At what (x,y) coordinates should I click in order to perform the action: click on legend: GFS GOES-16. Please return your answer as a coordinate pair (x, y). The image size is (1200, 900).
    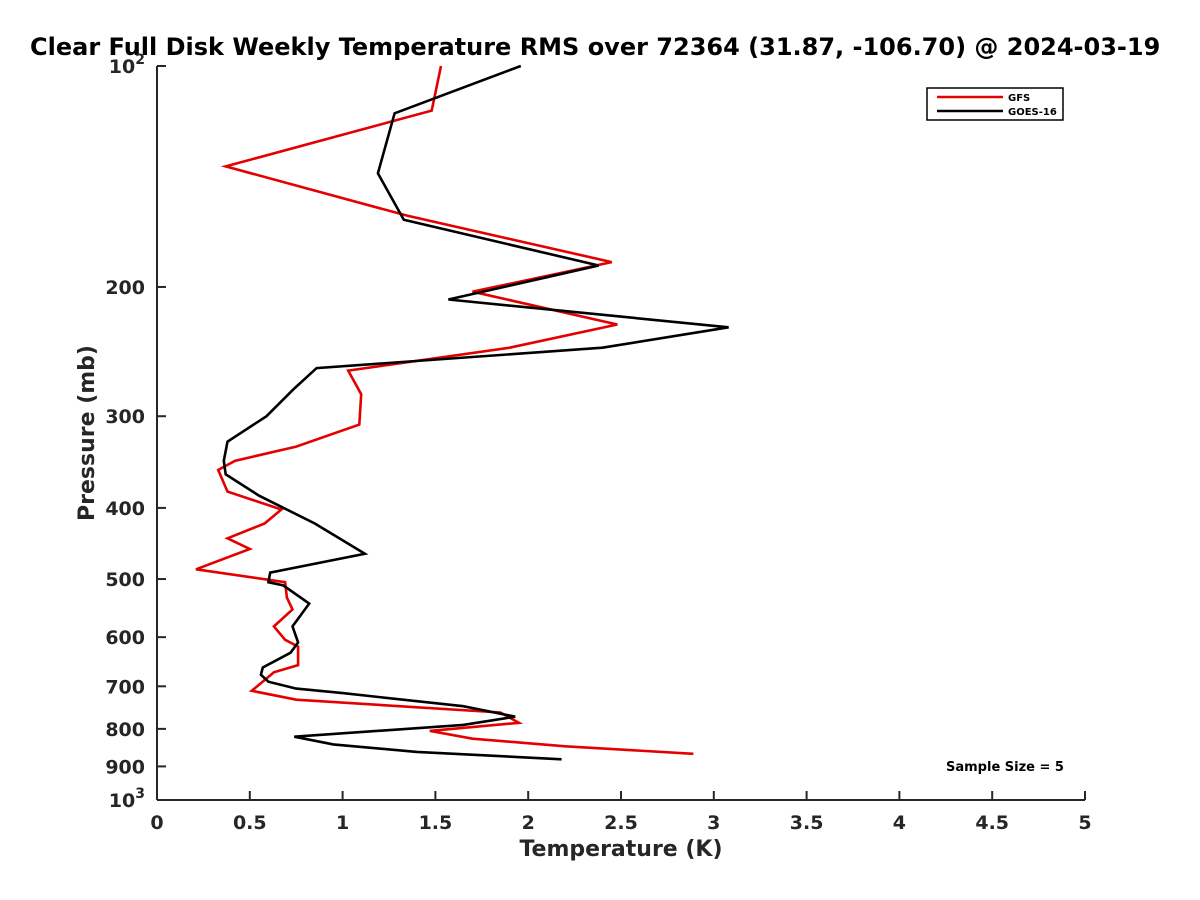
    Looking at the image, I should click on (995, 104).